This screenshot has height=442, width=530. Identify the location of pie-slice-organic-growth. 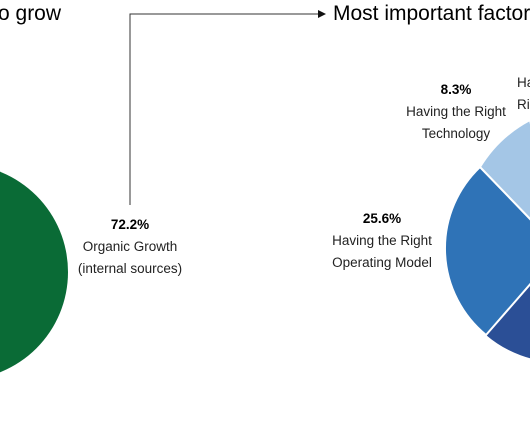
(34, 272).